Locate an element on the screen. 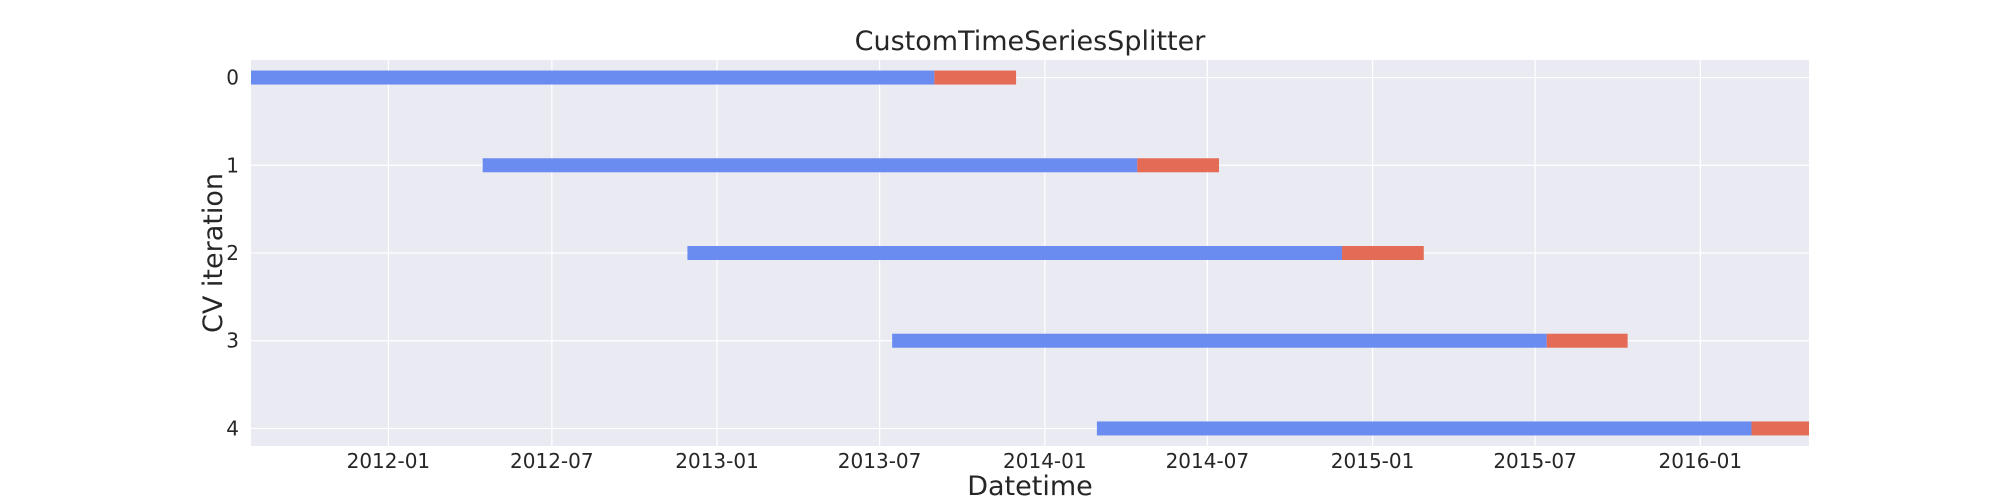 This screenshot has width=2000, height=504. y-tick-label: 4 is located at coordinates (232, 428).